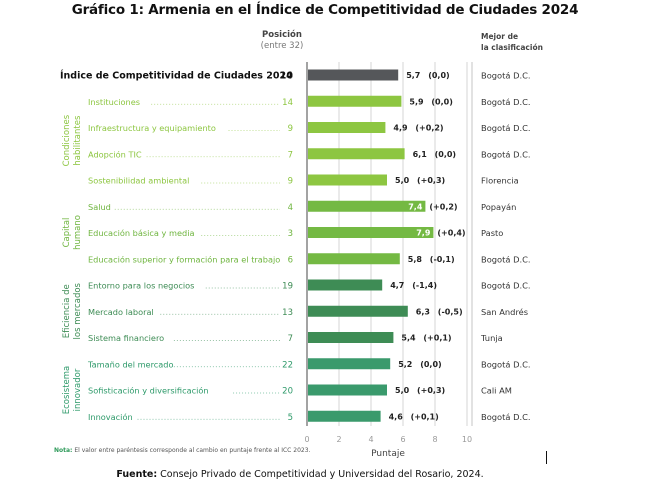 This screenshot has width=650, height=487. What do you see at coordinates (405, 364) in the screenshot?
I see `score-label: 5,2` at bounding box center [405, 364].